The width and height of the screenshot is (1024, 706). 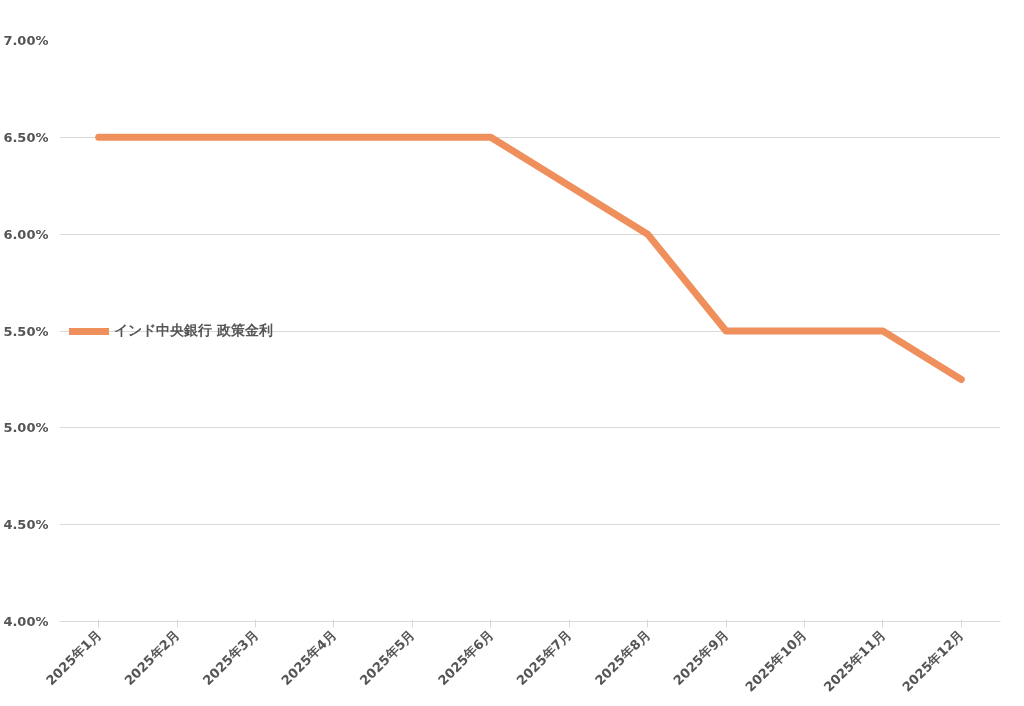 I want to click on y-tick-label: 6.50%, so click(x=26, y=137).